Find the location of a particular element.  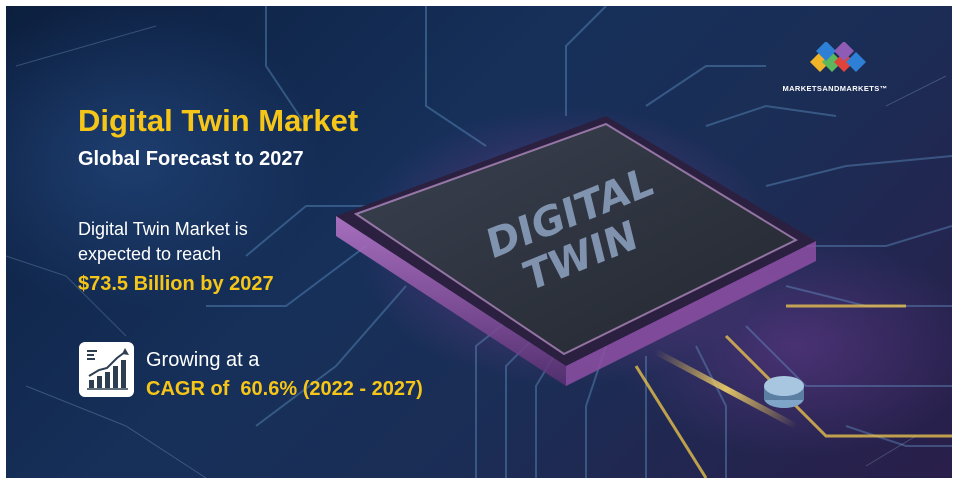

market-title: Digital Twin Market is located at coordinates (218, 120).